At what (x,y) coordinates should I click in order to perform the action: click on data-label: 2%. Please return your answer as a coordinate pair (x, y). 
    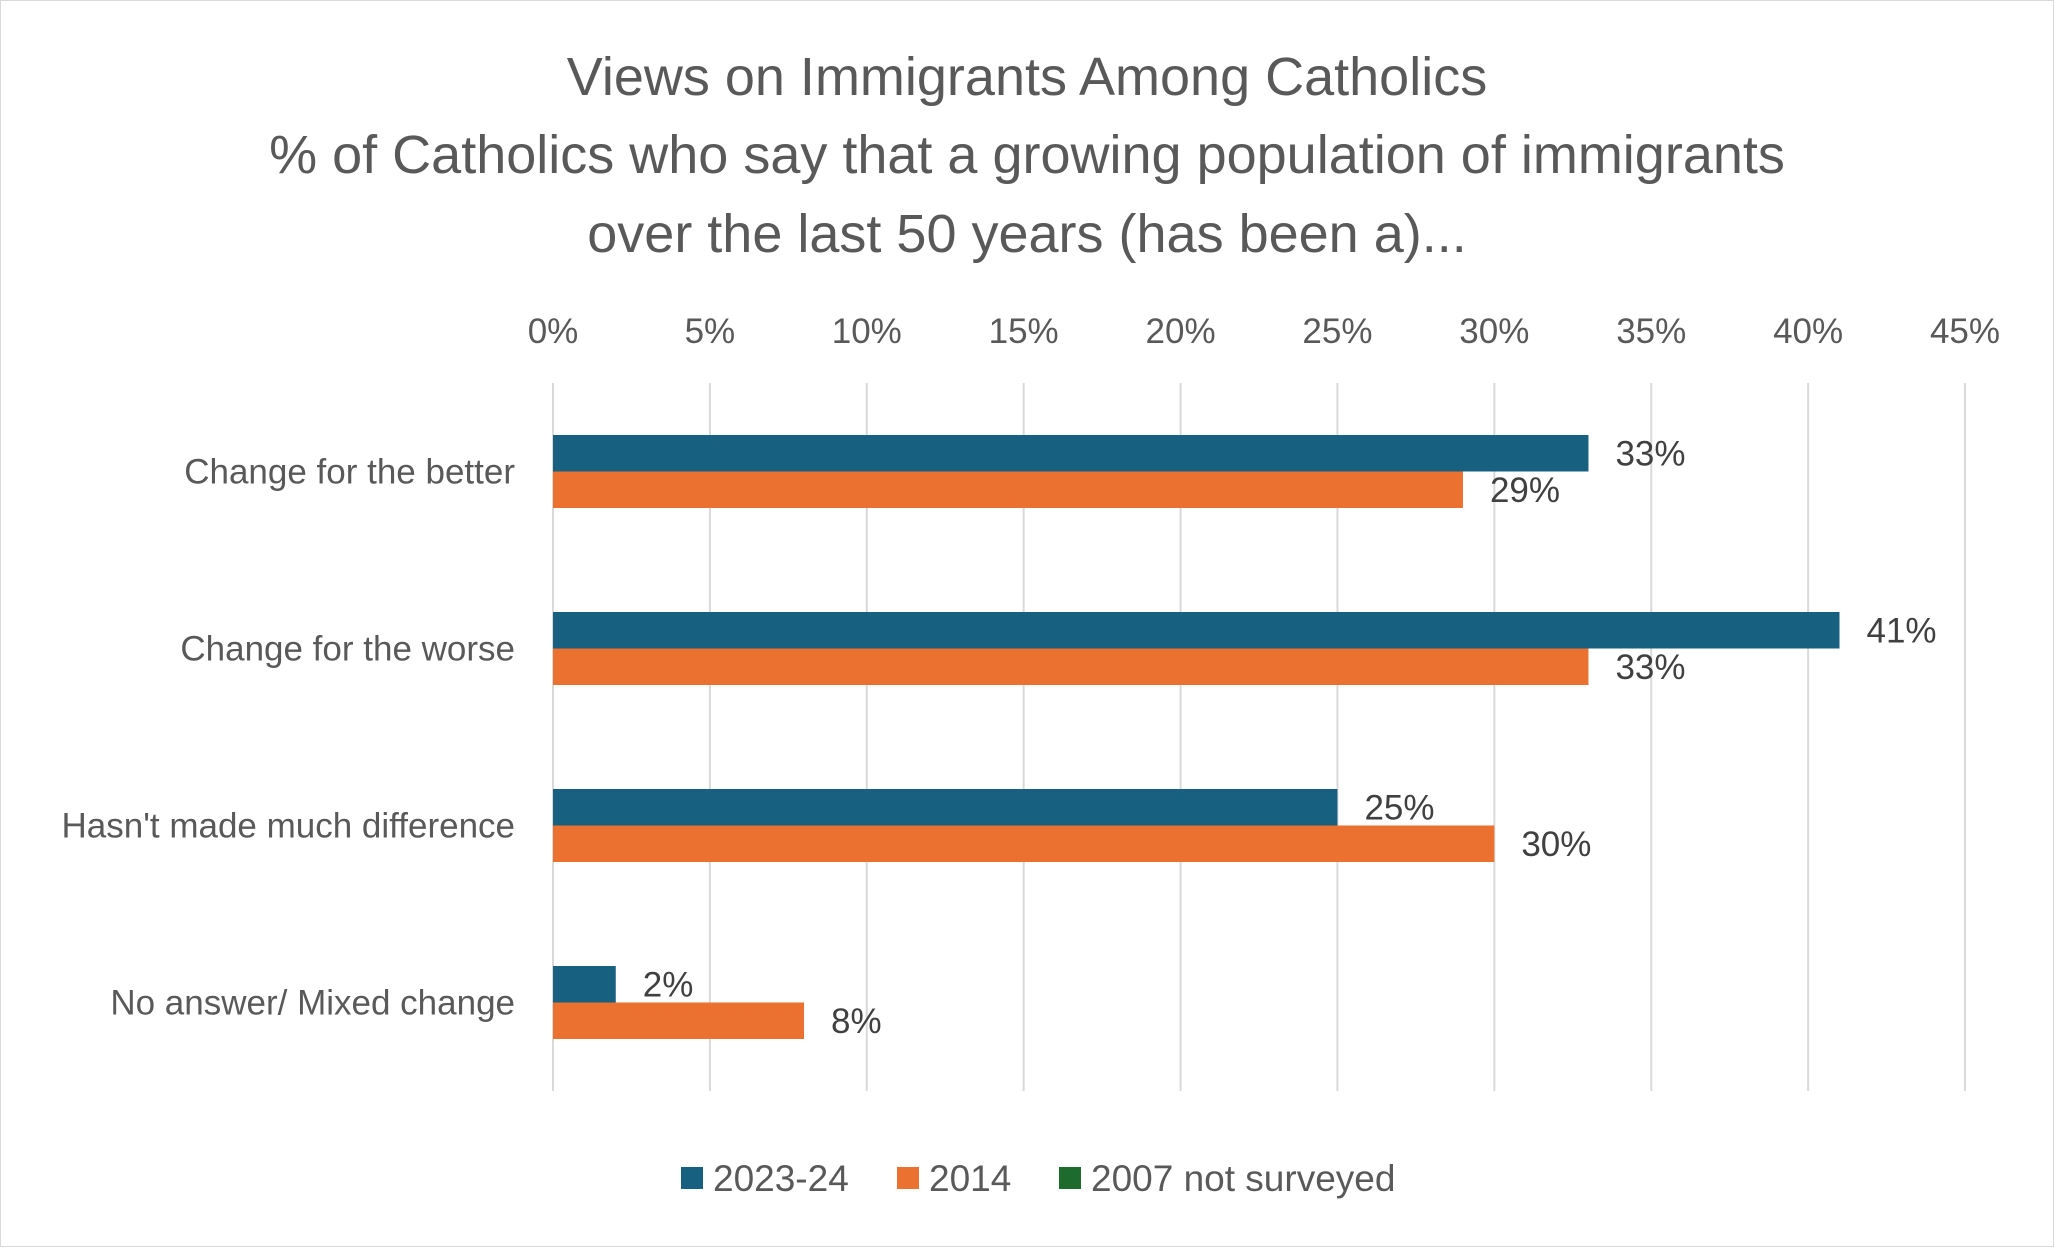
    Looking at the image, I should click on (668, 984).